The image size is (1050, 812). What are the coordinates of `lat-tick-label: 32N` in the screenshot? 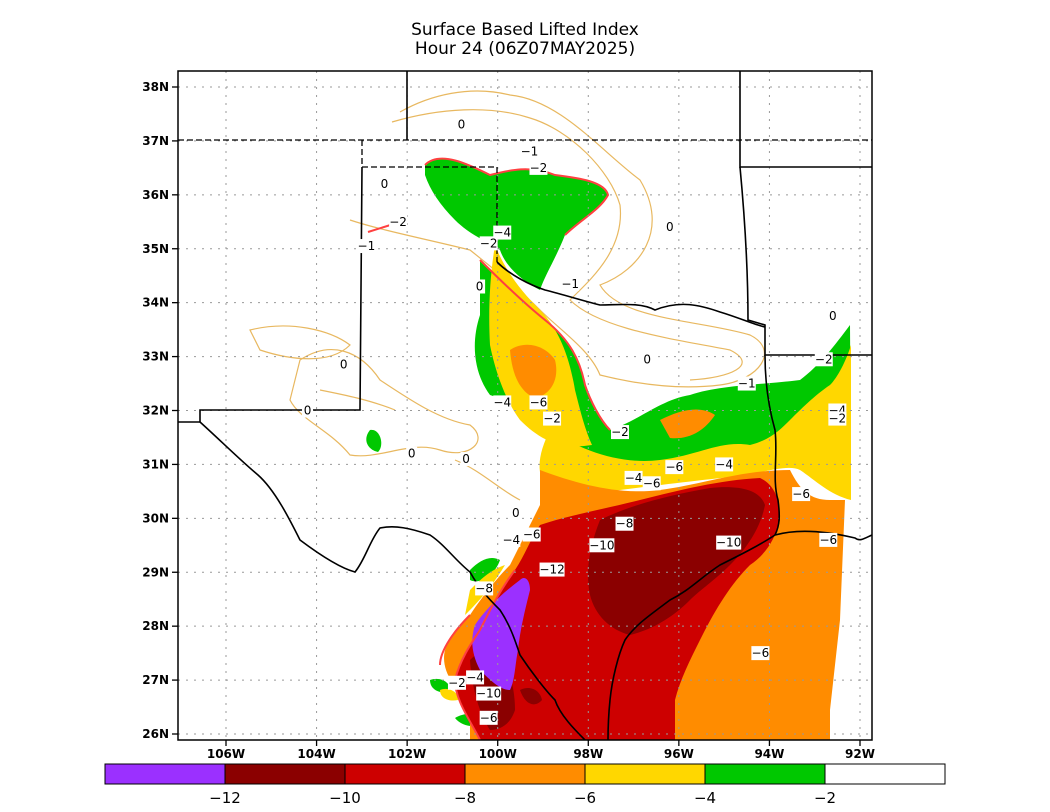 It's located at (155, 411).